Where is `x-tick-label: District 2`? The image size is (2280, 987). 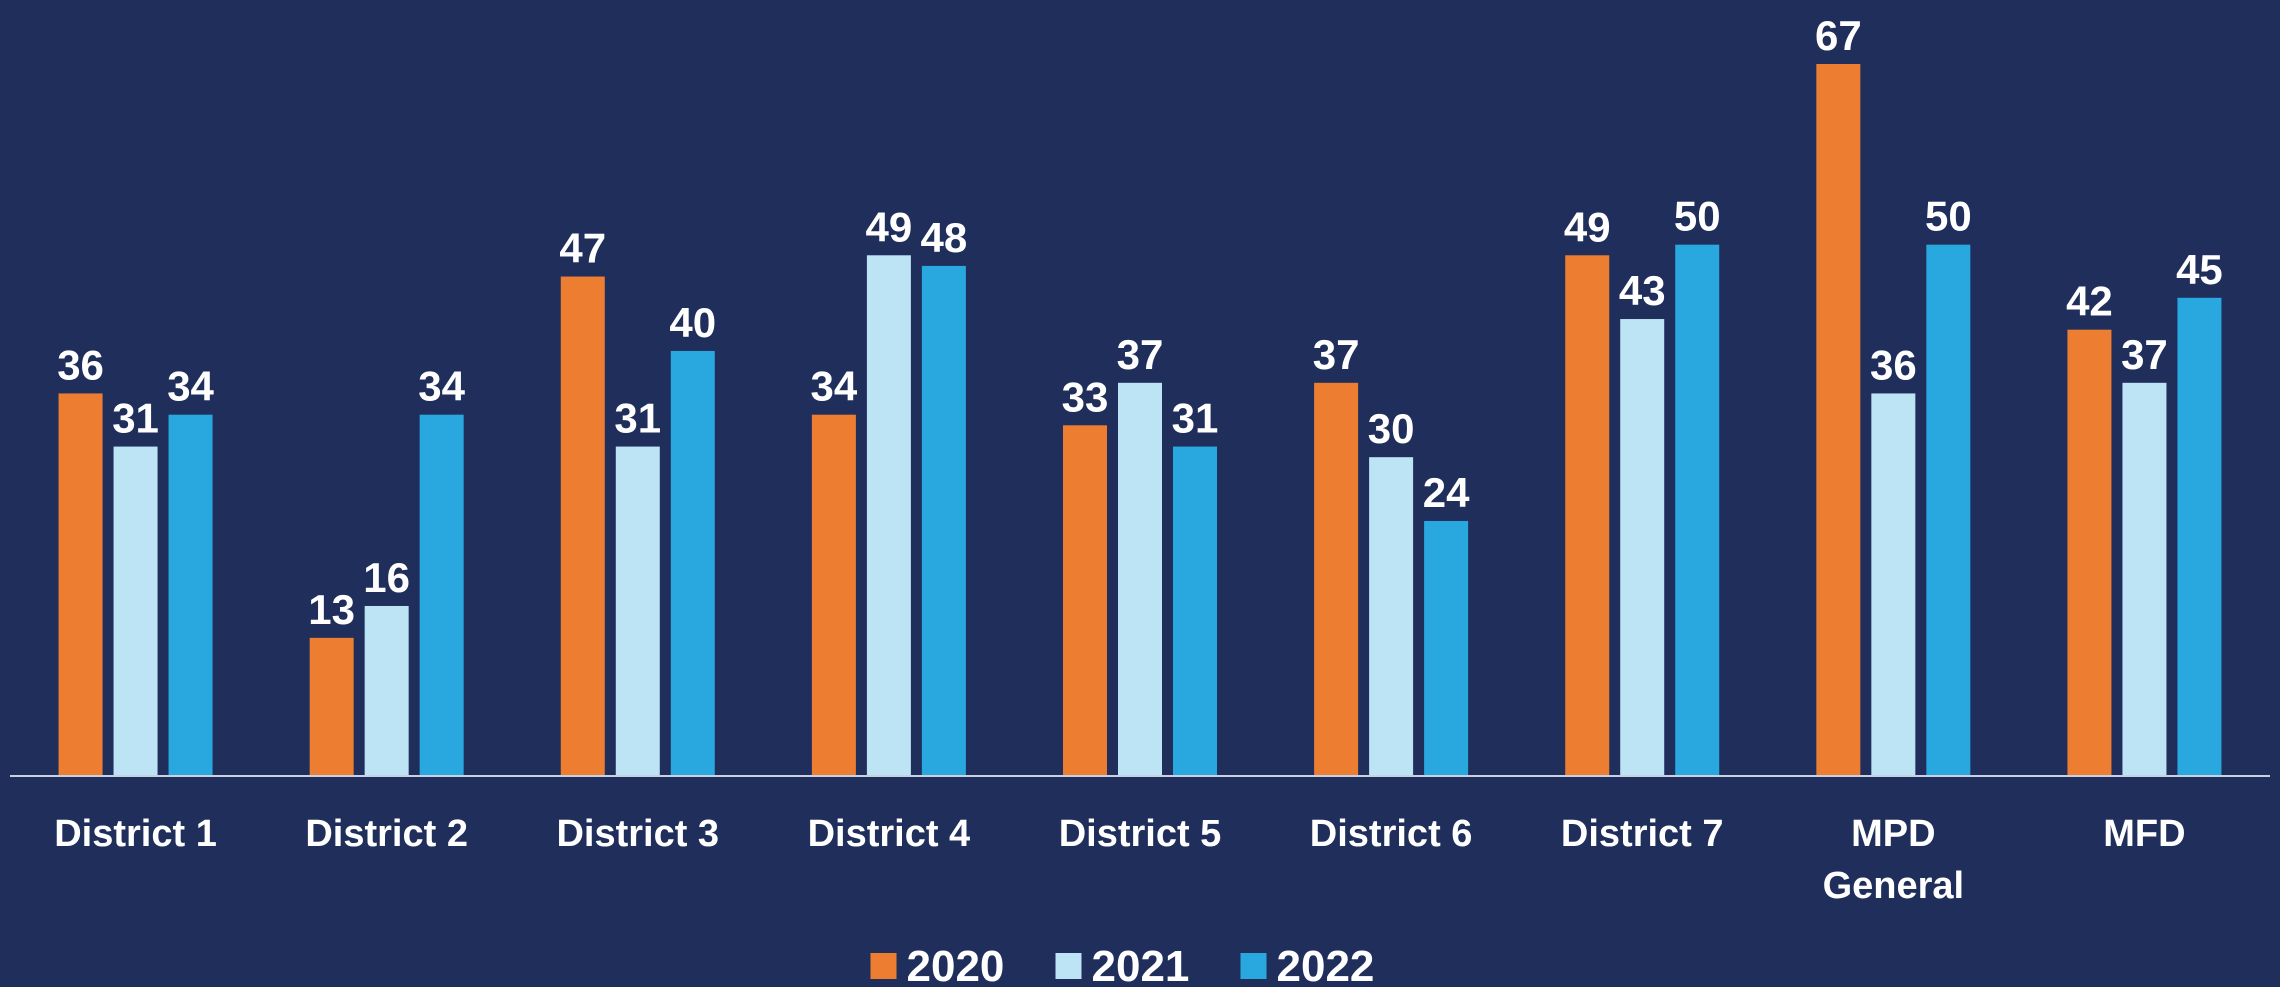
x-tick-label: District 2 is located at coordinates (386, 834).